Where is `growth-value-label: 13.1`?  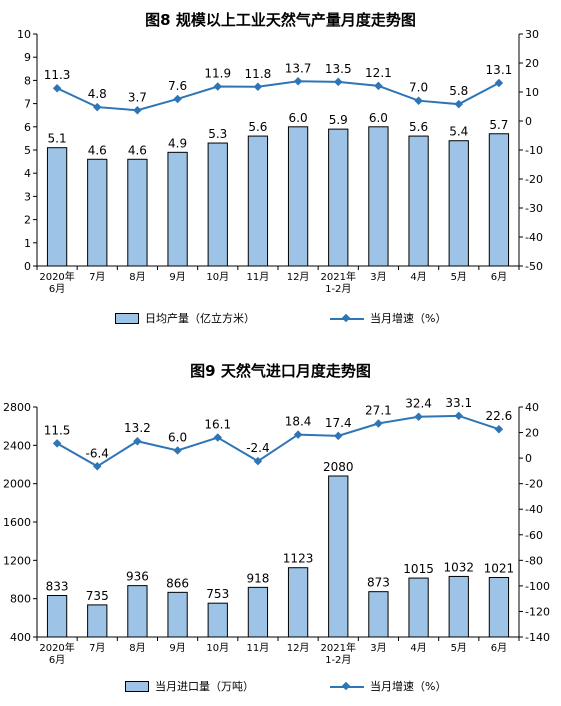 growth-value-label: 13.1 is located at coordinates (499, 70).